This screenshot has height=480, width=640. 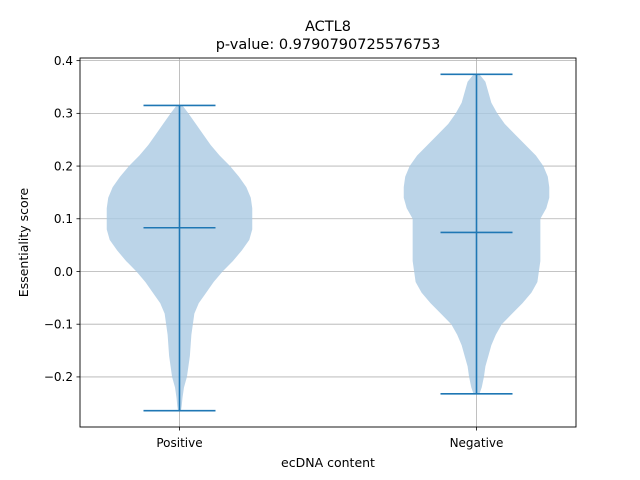 I want to click on y-tick-label: −0.2, so click(x=58, y=377).